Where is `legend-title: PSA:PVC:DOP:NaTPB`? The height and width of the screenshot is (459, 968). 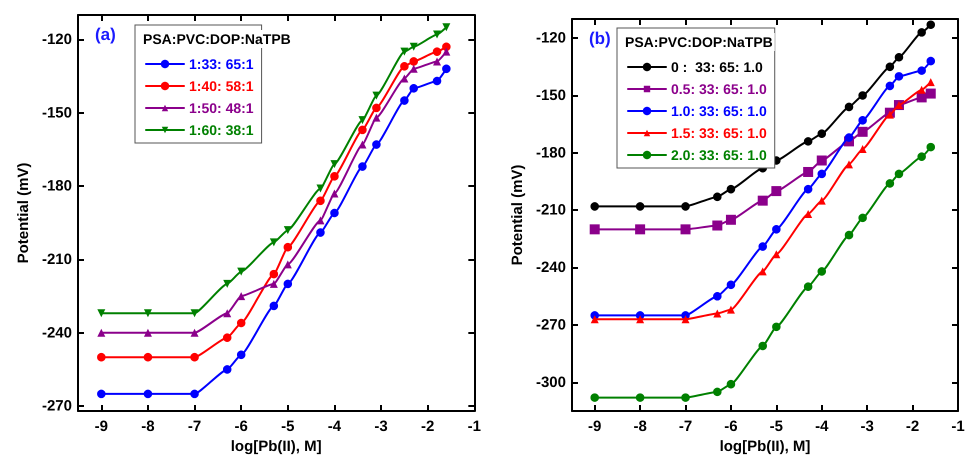
legend-title: PSA:PVC:DOP:NaTPB is located at coordinates (217, 39).